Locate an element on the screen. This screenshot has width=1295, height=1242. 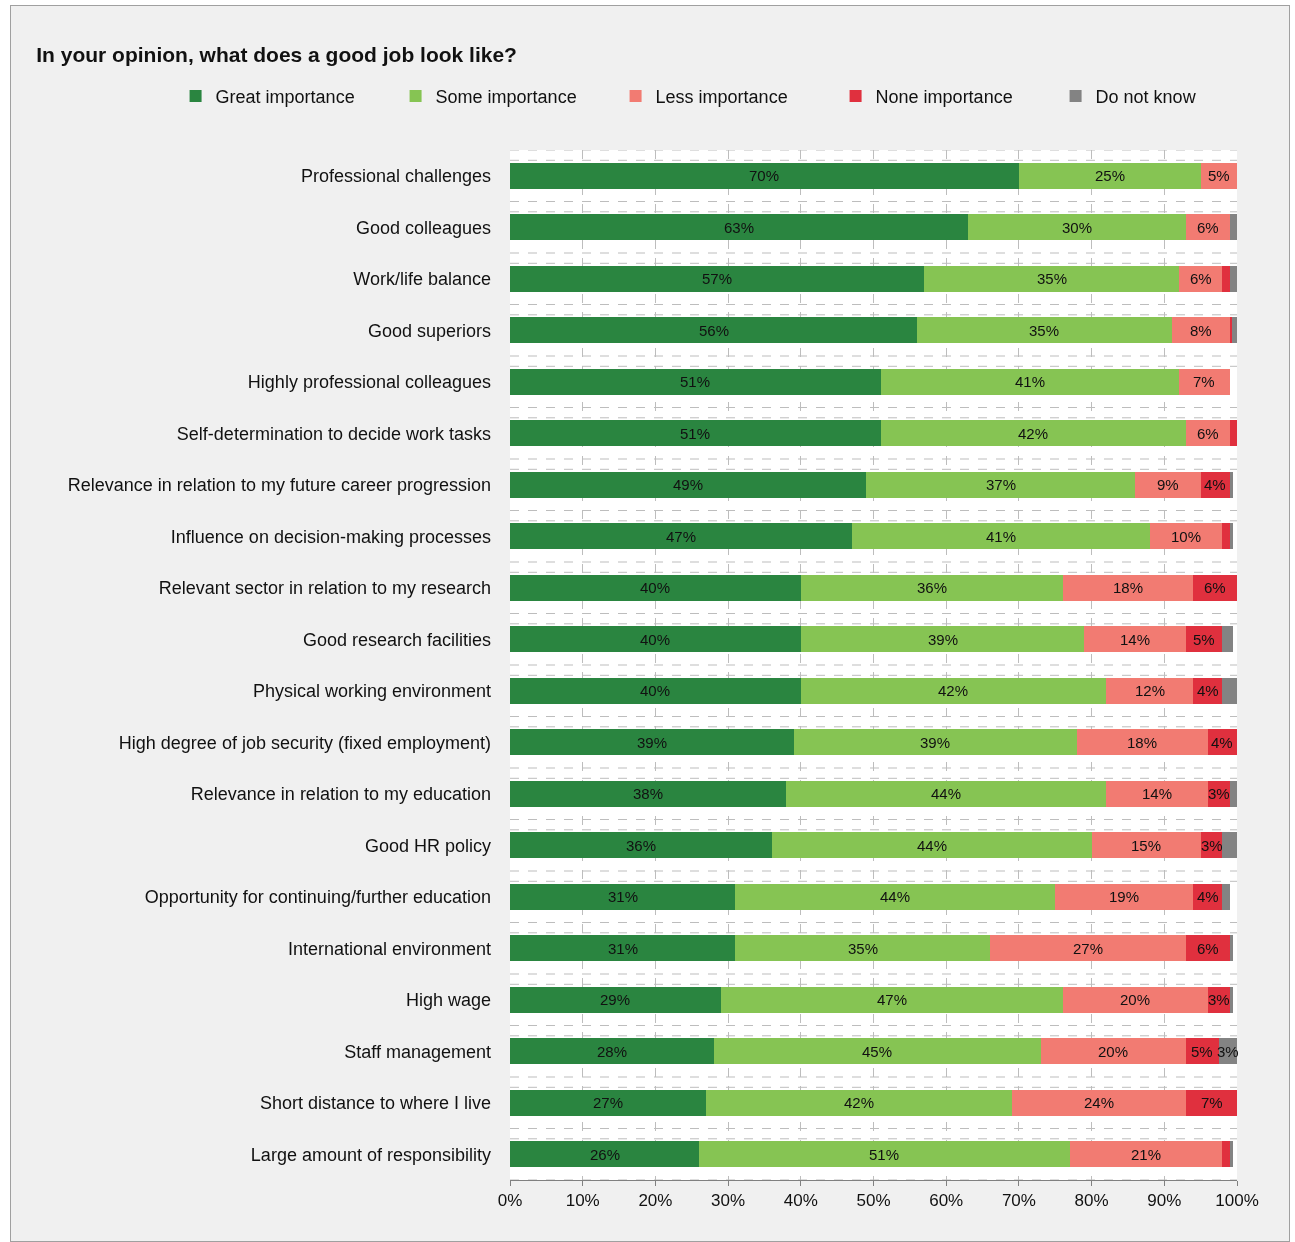
data-label: 35% is located at coordinates (863, 948).